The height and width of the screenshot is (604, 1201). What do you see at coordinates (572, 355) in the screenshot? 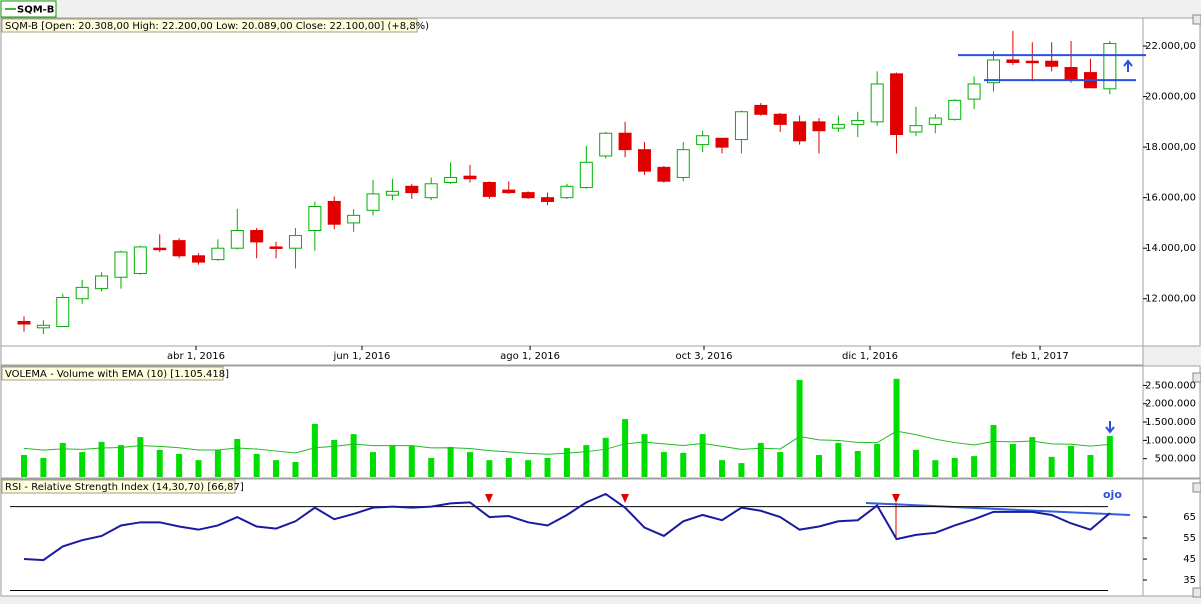
I see `date-axis` at bounding box center [572, 355].